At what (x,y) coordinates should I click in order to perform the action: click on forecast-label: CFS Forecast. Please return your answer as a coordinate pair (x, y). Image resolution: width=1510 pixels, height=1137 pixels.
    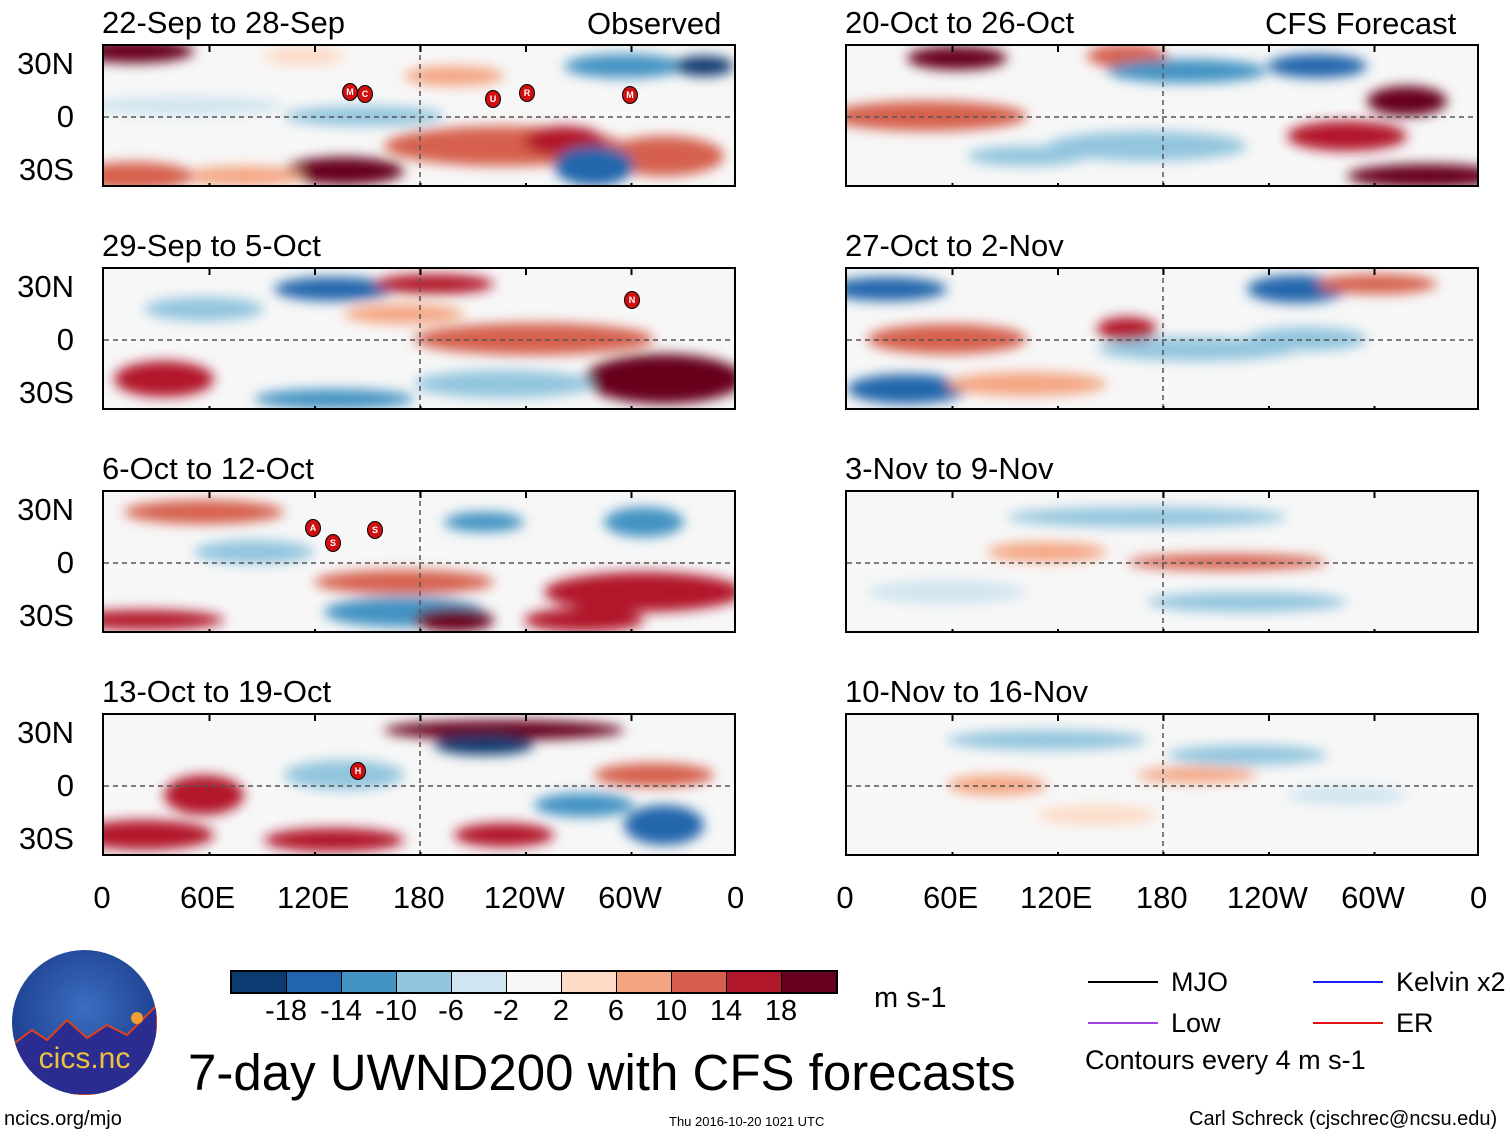
    Looking at the image, I should click on (1361, 23).